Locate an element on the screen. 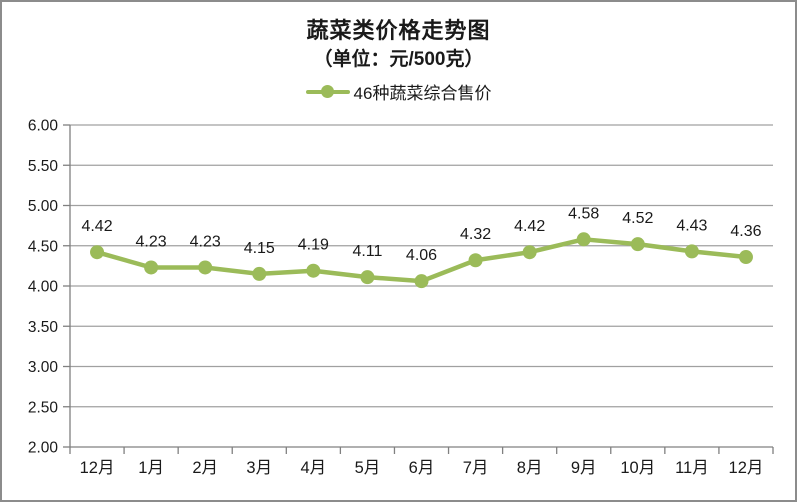 The image size is (797, 502). x-tick-label: 9月 is located at coordinates (584, 468).